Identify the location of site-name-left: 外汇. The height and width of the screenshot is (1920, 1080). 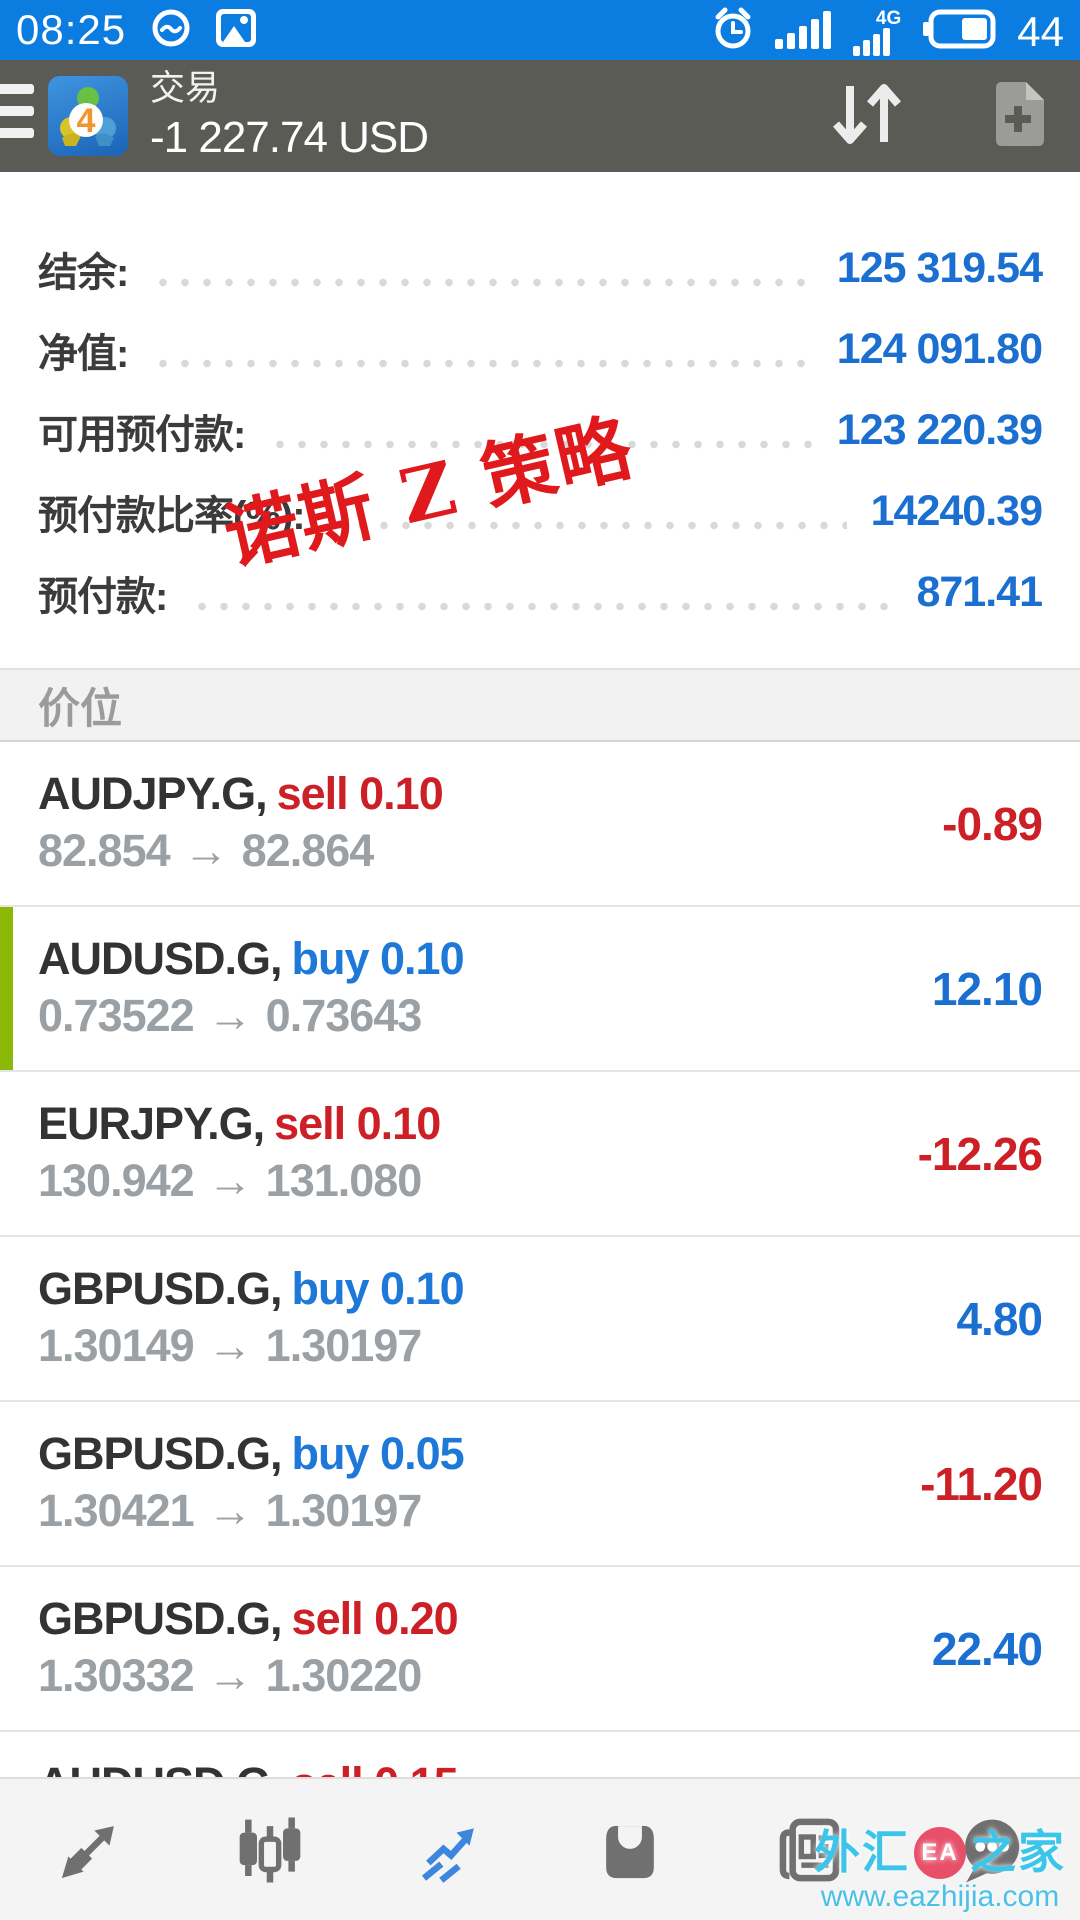
(862, 1852).